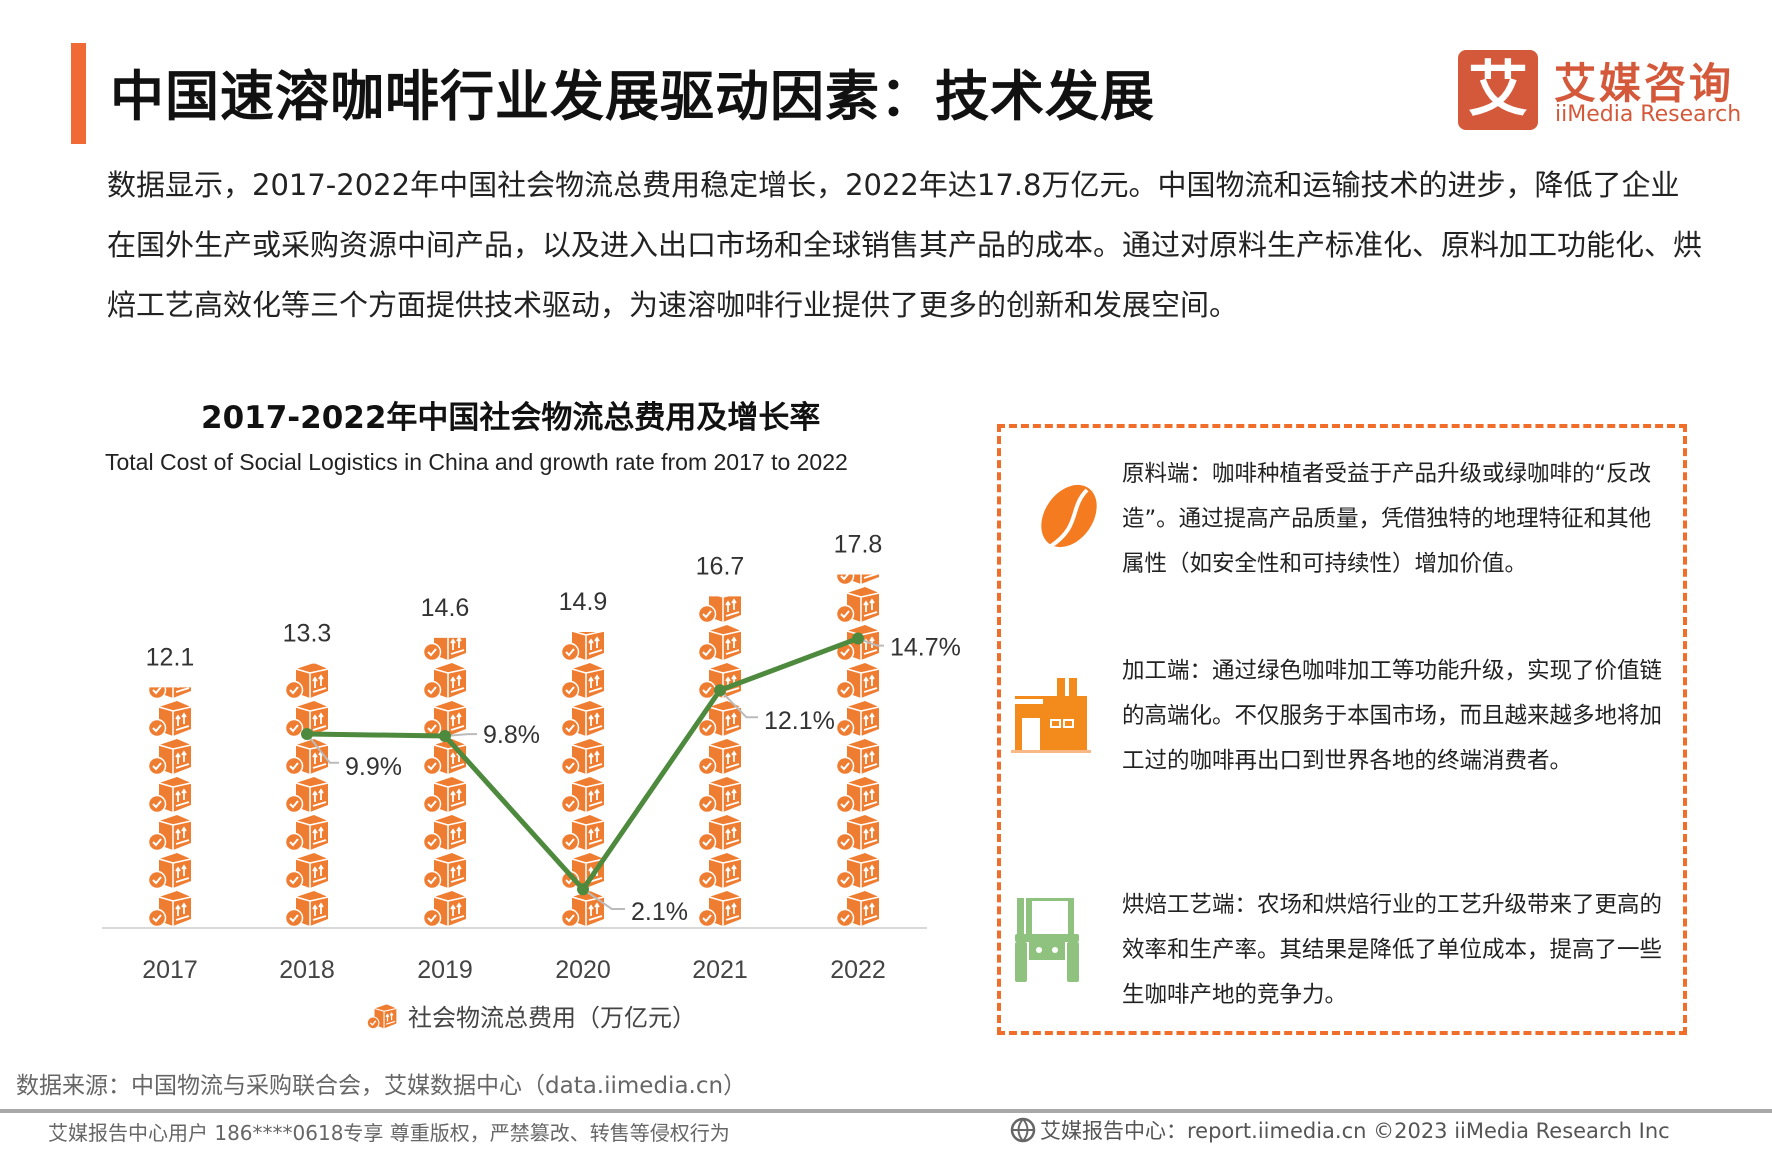  What do you see at coordinates (886, 1111) in the screenshot?
I see `footer-divider` at bounding box center [886, 1111].